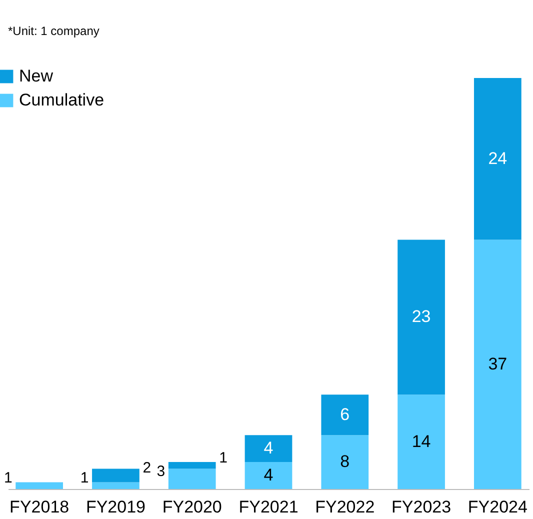 This screenshot has width=533, height=519. I want to click on data-label: 24, so click(498, 158).